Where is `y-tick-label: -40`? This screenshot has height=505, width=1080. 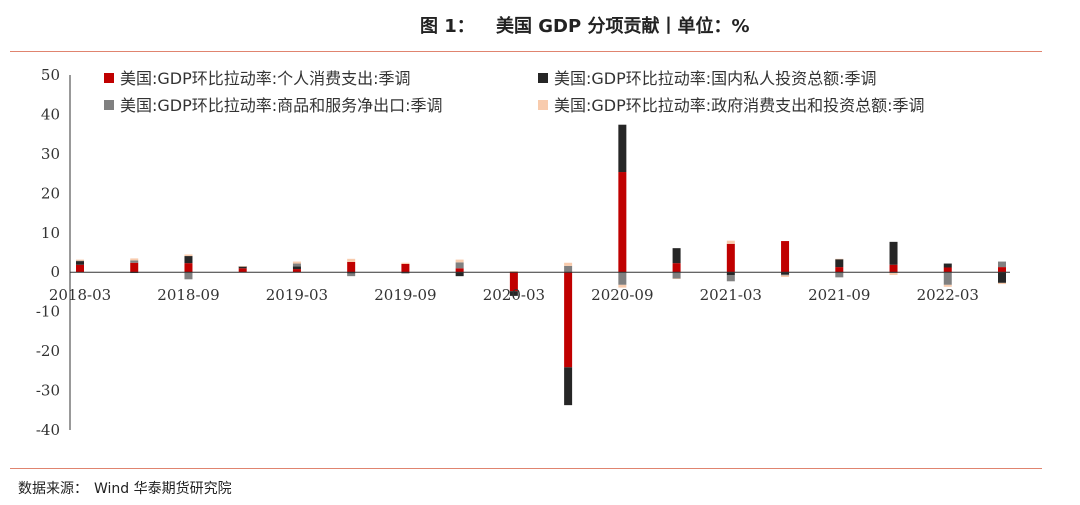 y-tick-label: -40 is located at coordinates (48, 430).